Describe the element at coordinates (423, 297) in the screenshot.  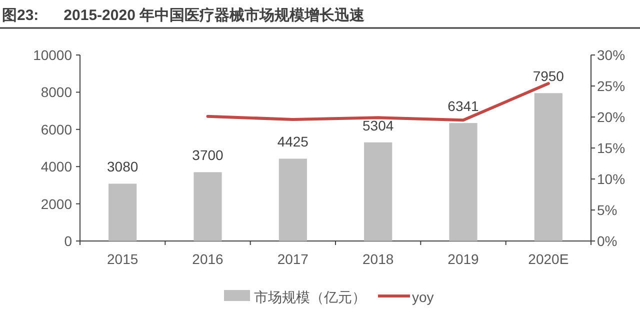
I see `legend-label: yoy` at that location.